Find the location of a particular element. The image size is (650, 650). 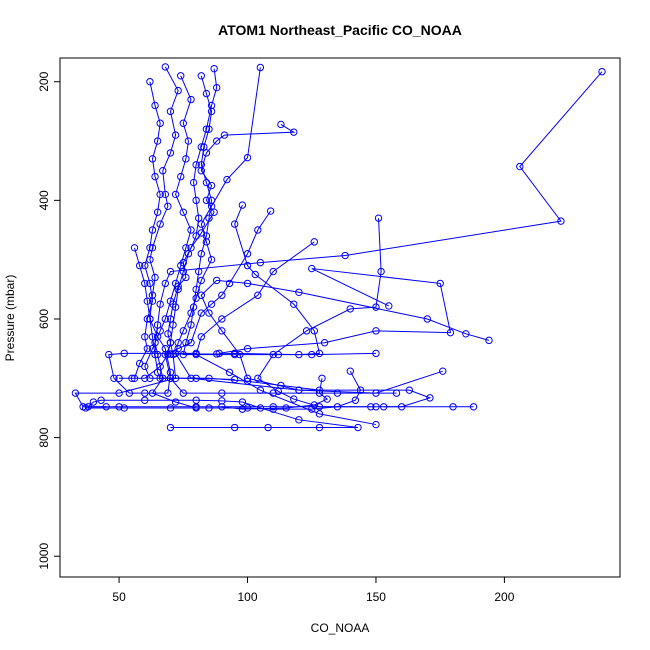

y-tick-label: 1000 is located at coordinates (44, 556).